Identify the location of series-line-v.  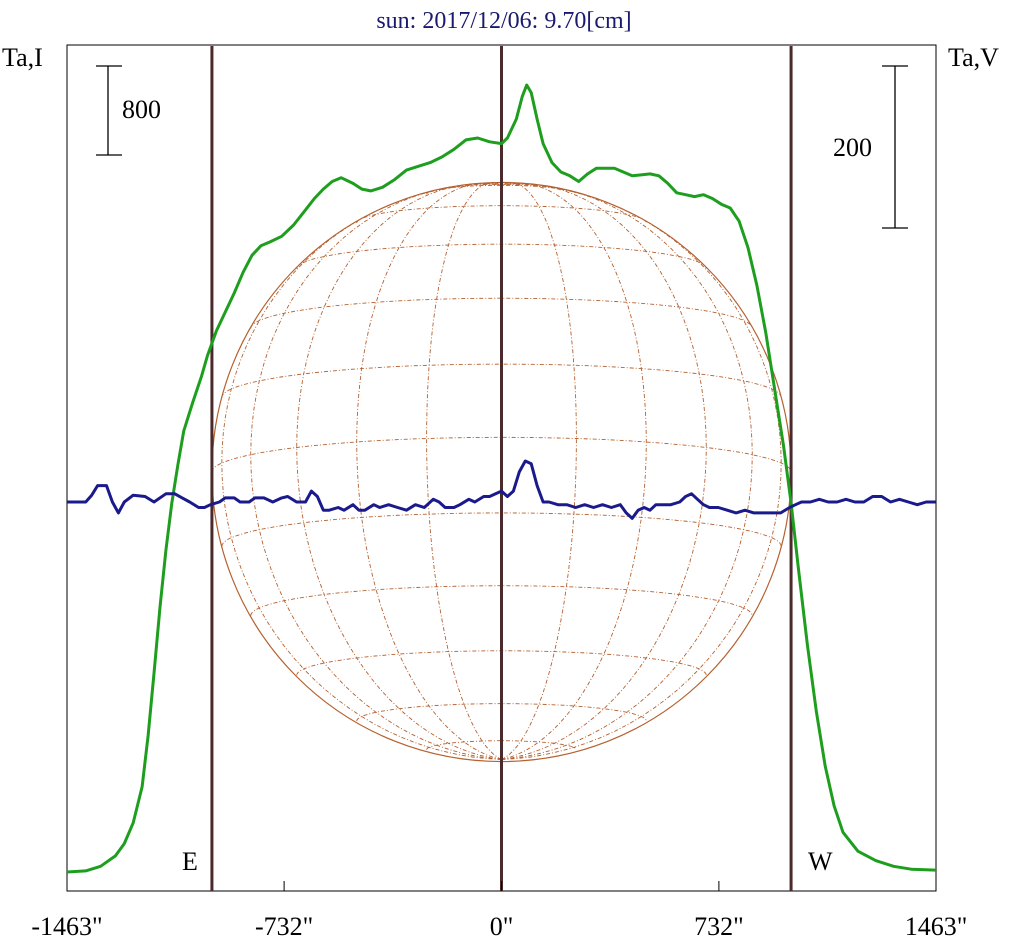
(501, 489).